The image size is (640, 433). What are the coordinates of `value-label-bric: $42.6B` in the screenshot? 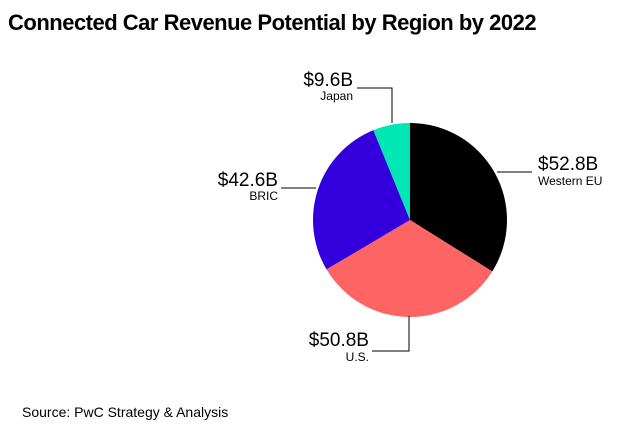 It's located at (248, 180).